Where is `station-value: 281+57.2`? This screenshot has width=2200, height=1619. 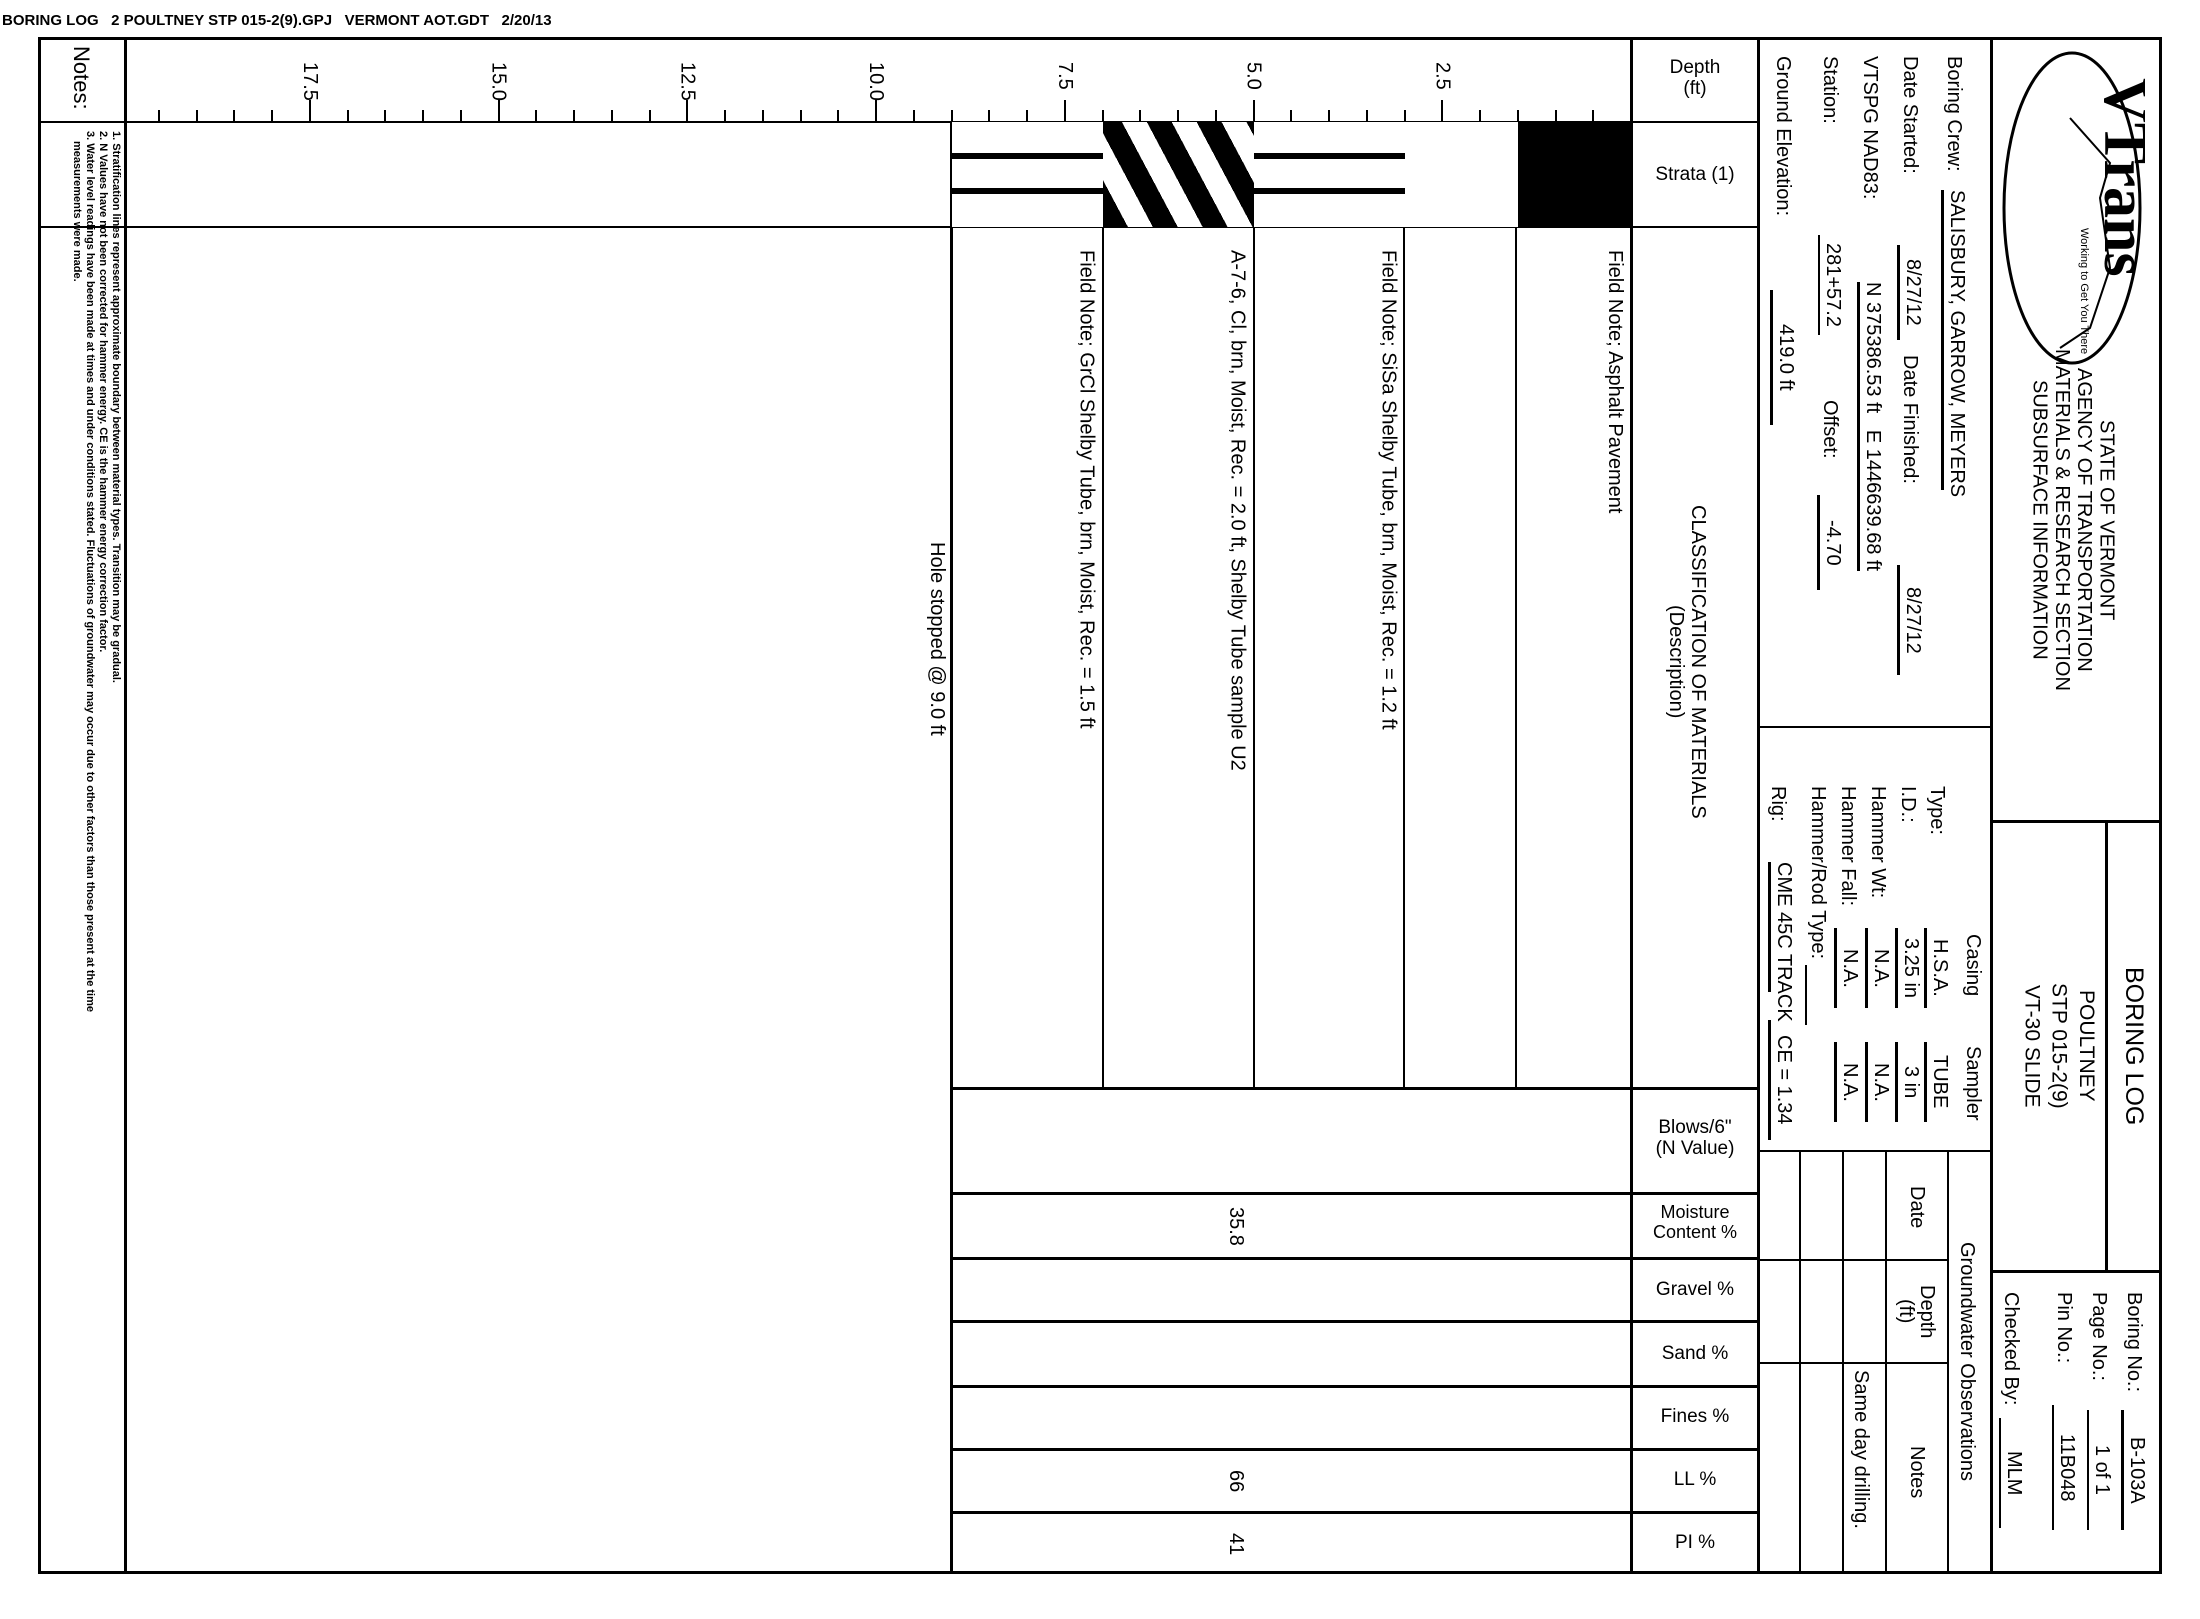 station-value: 281+57.2 is located at coordinates (1831, 285).